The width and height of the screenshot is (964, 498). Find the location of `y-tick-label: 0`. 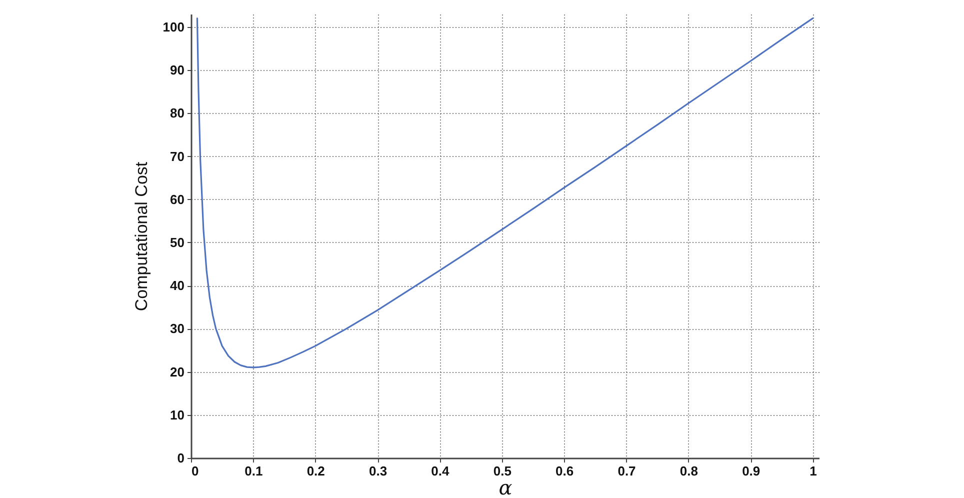

y-tick-label: 0 is located at coordinates (180, 458).